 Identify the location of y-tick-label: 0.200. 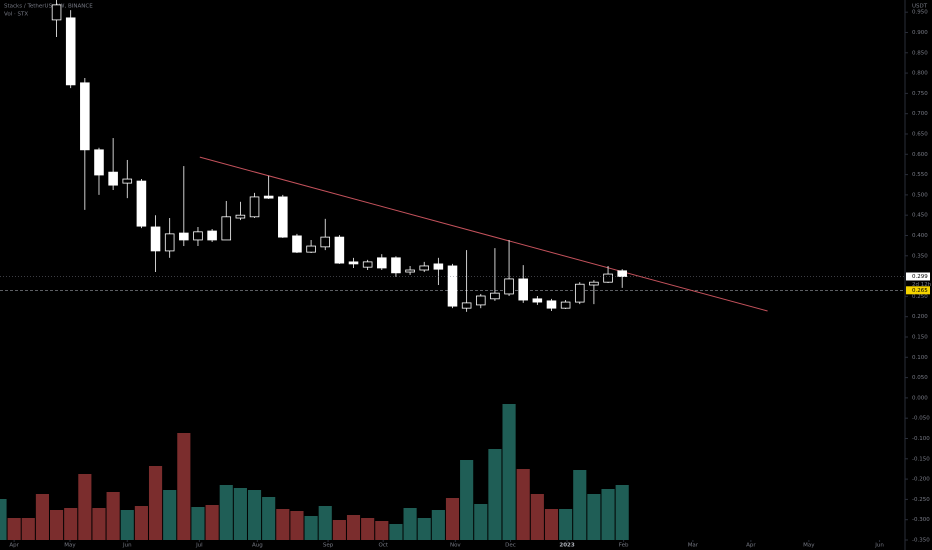
(920, 317).